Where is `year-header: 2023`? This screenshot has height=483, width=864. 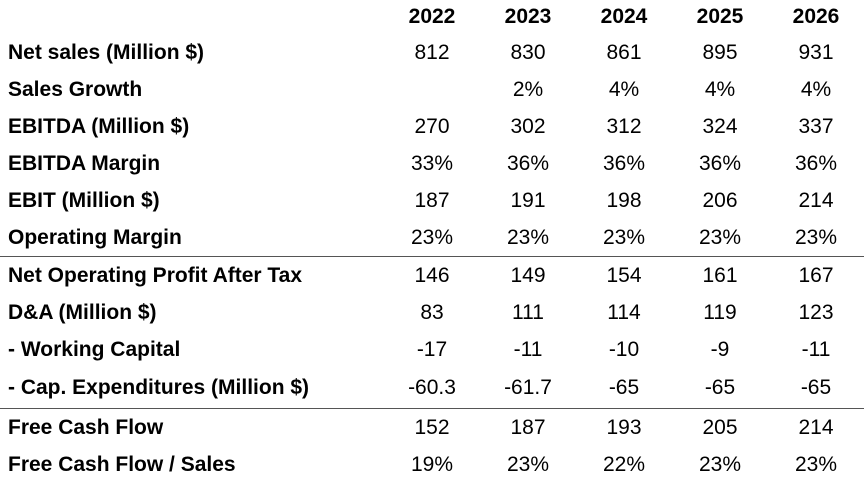 year-header: 2023 is located at coordinates (528, 16).